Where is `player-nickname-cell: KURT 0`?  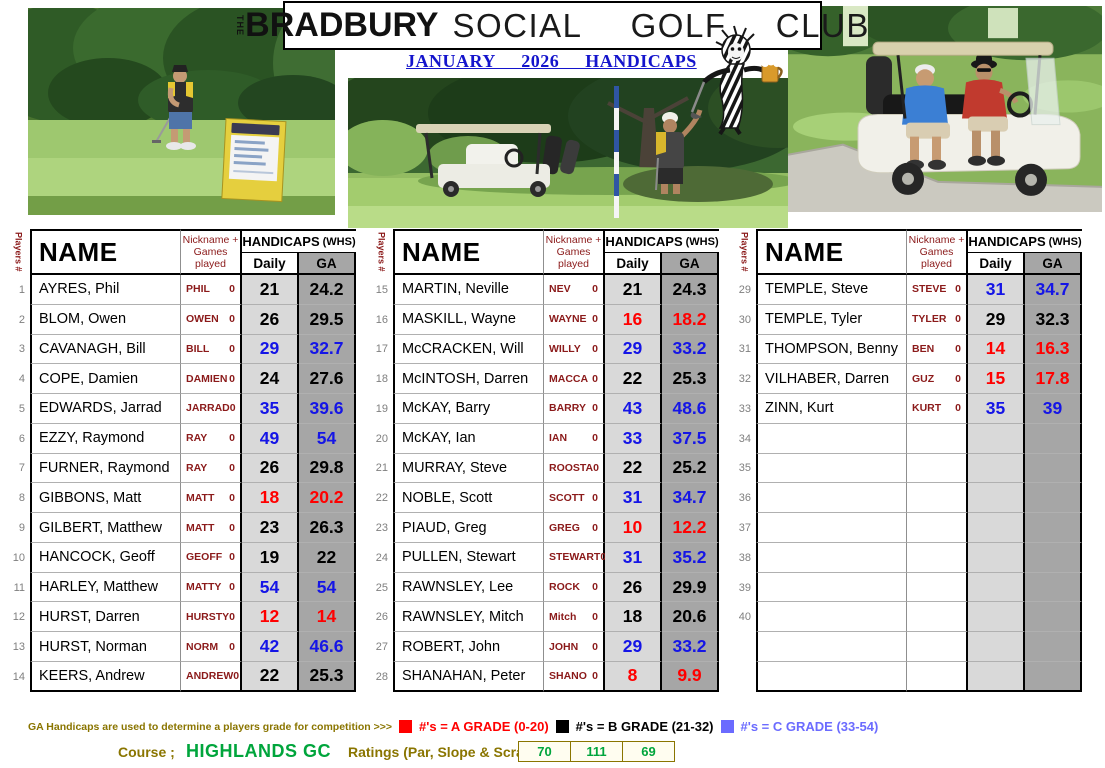 player-nickname-cell: KURT 0 is located at coordinates (937, 409).